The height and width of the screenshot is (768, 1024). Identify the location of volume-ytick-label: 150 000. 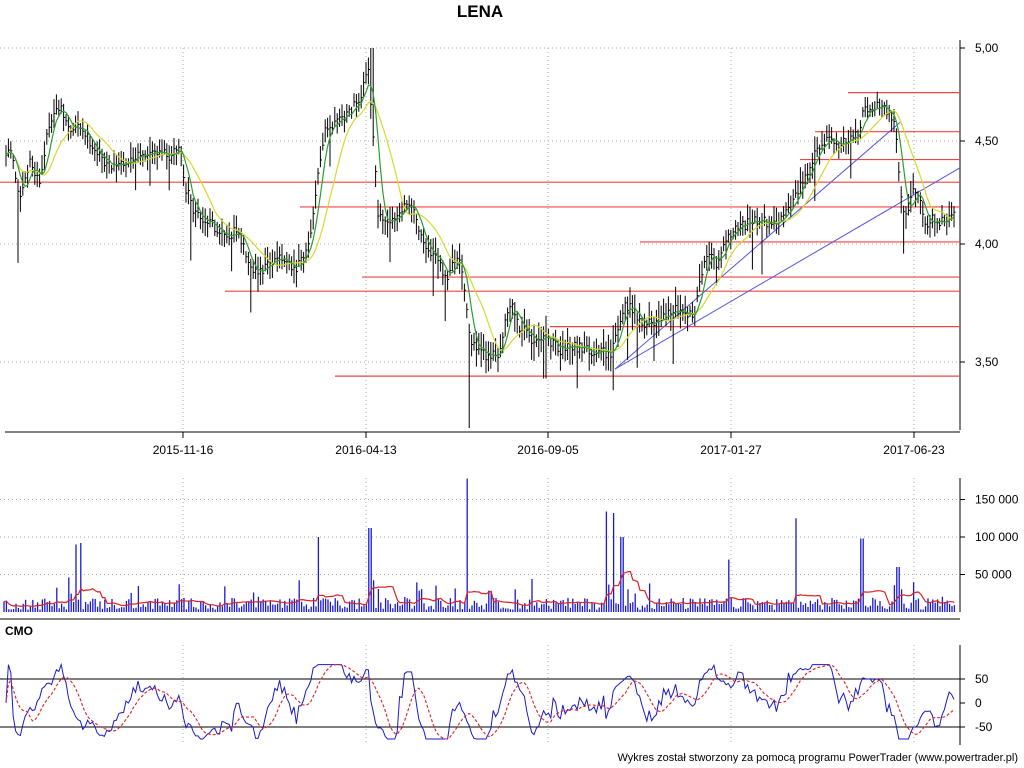
(997, 500).